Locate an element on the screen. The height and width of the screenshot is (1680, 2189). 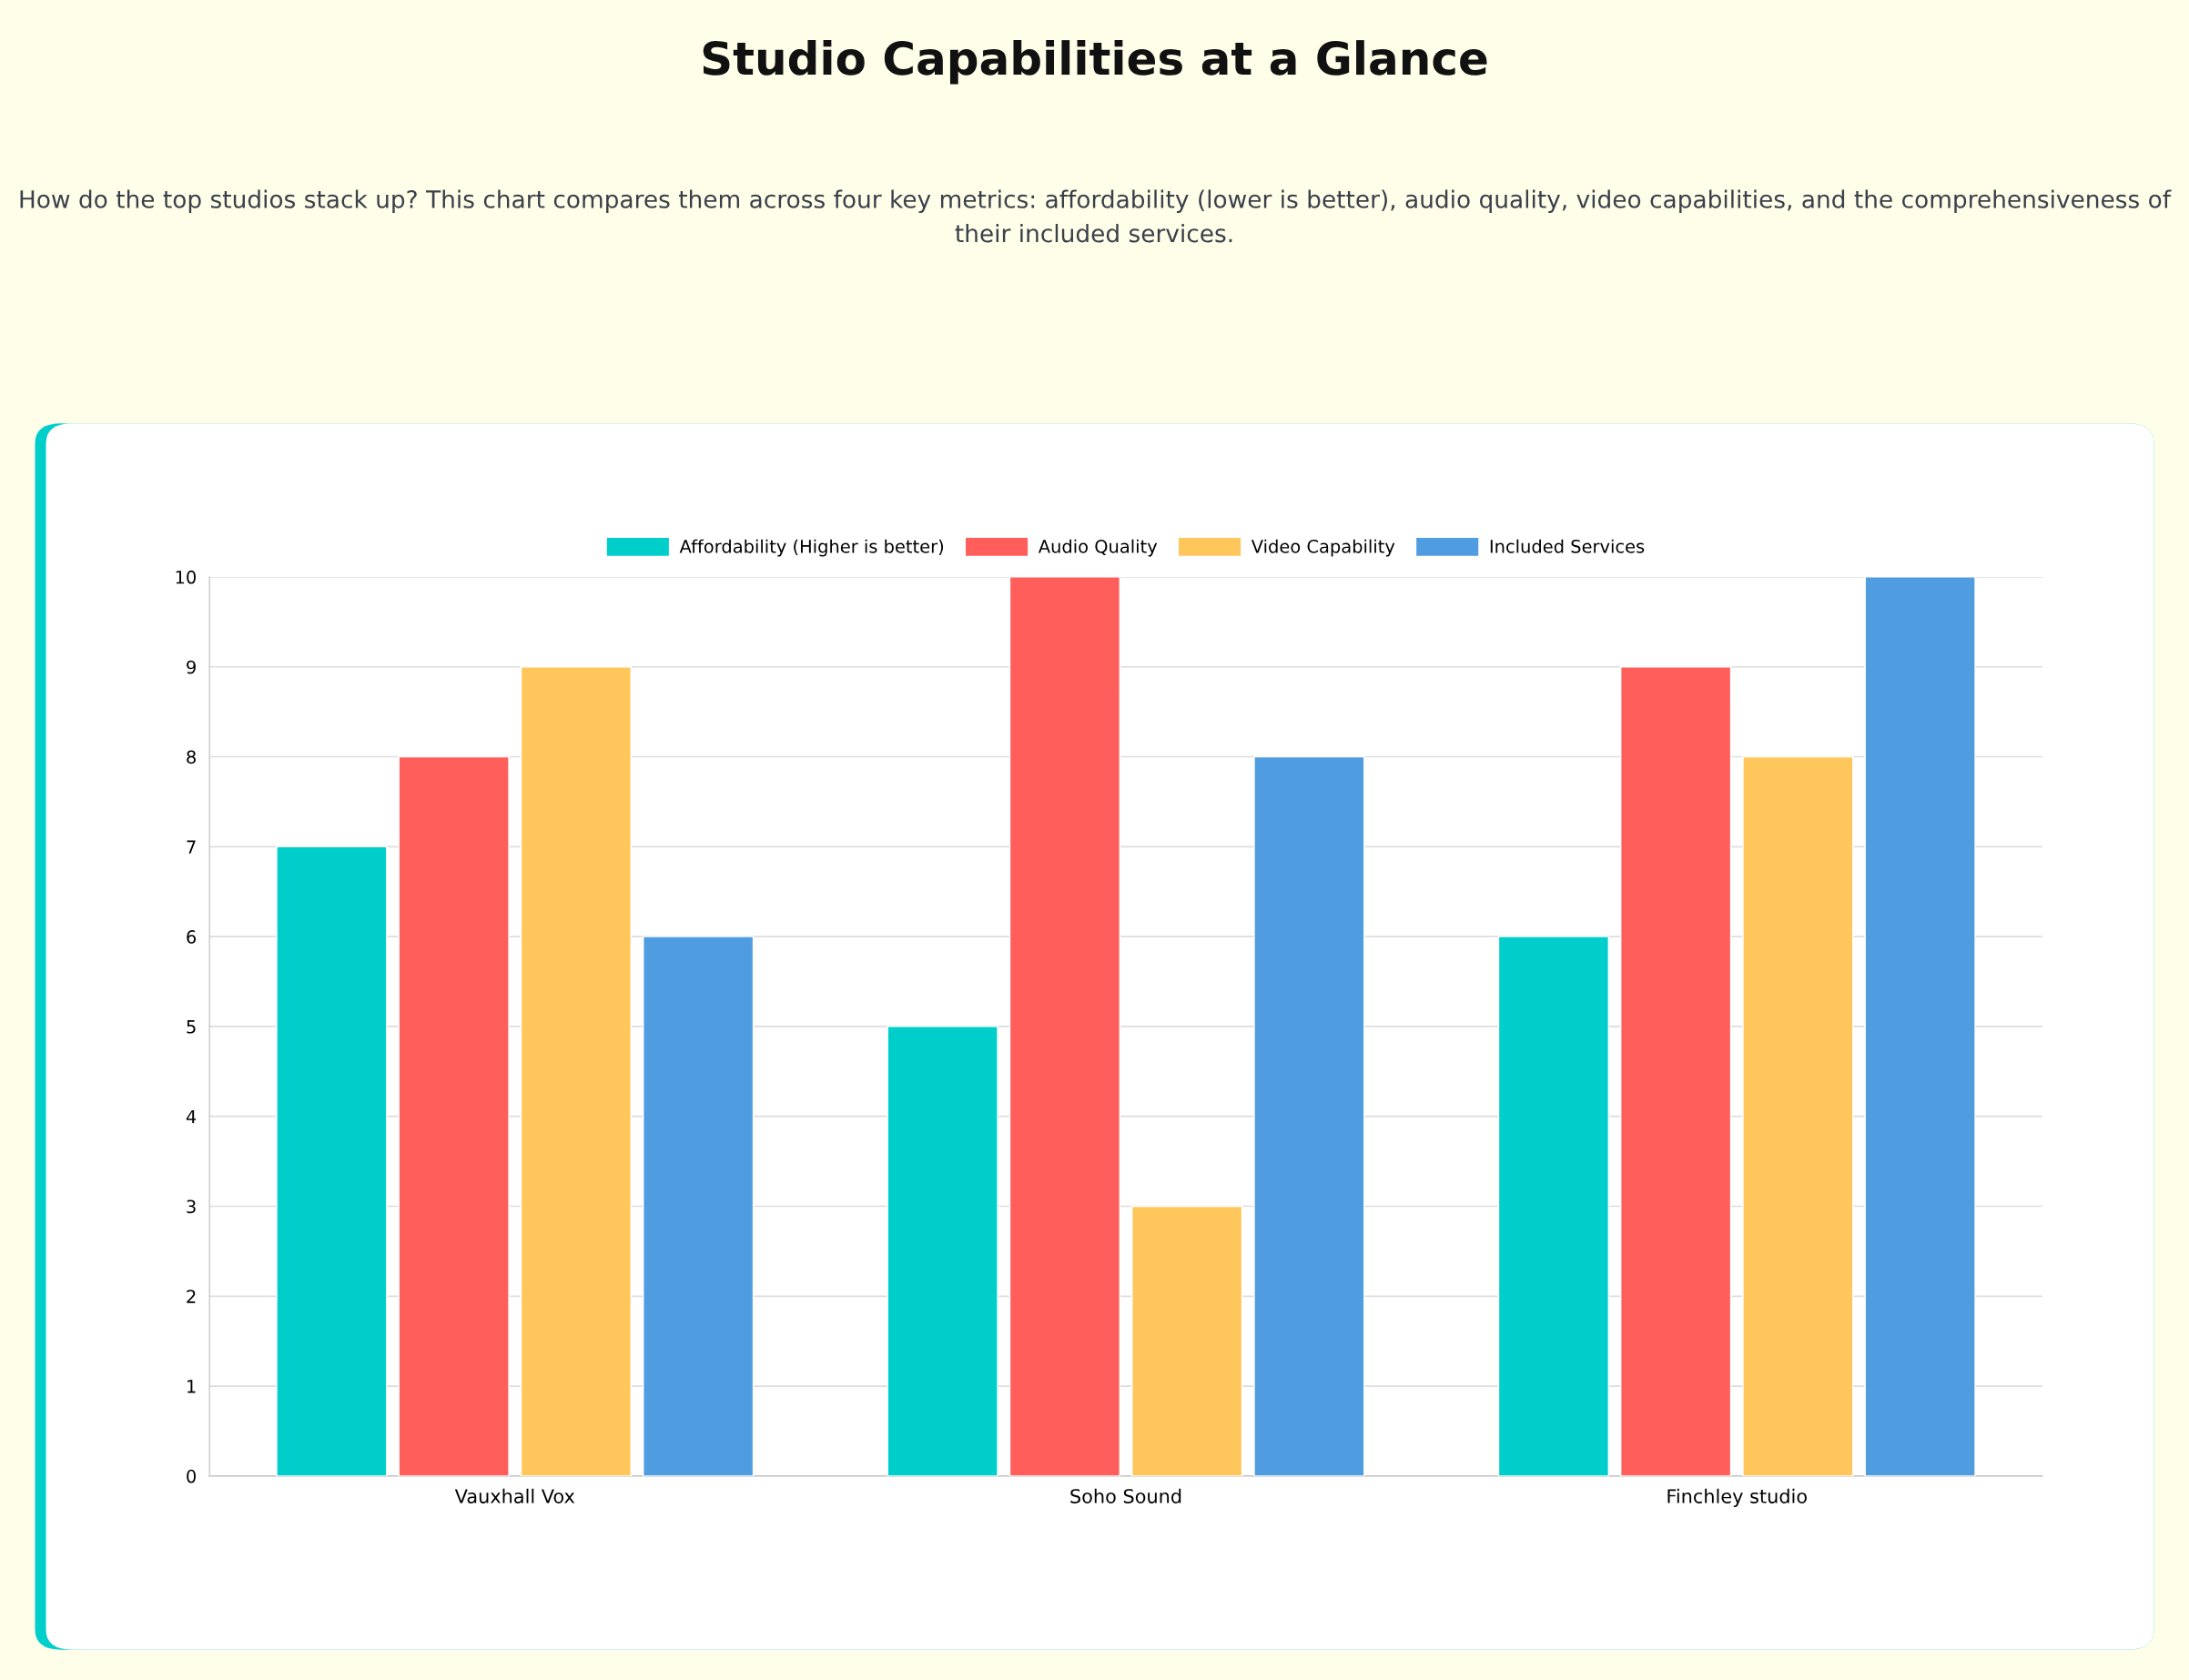
y-tick-label: 9 is located at coordinates (192, 667).